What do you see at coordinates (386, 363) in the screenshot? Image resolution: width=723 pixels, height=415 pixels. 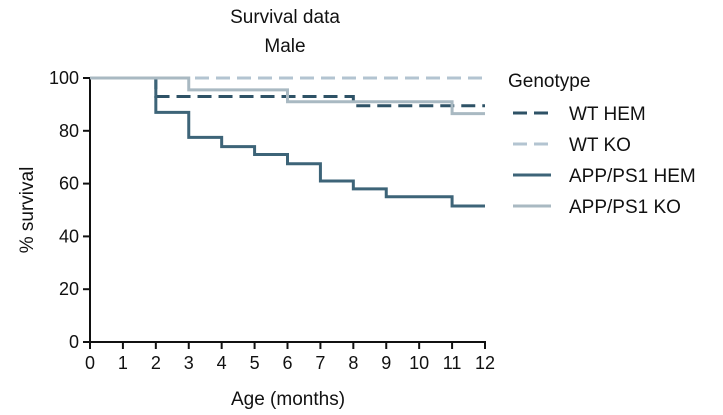 I see `x-tick-label: 9` at bounding box center [386, 363].